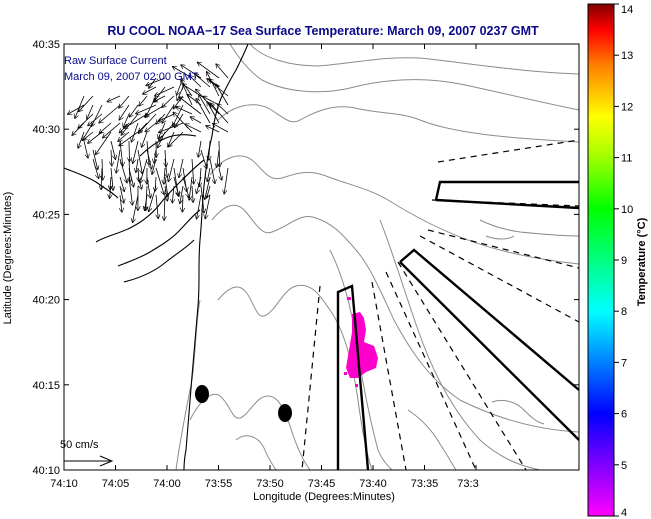 The image size is (651, 519). I want to click on colorbar-tick-label: 4, so click(624, 513).